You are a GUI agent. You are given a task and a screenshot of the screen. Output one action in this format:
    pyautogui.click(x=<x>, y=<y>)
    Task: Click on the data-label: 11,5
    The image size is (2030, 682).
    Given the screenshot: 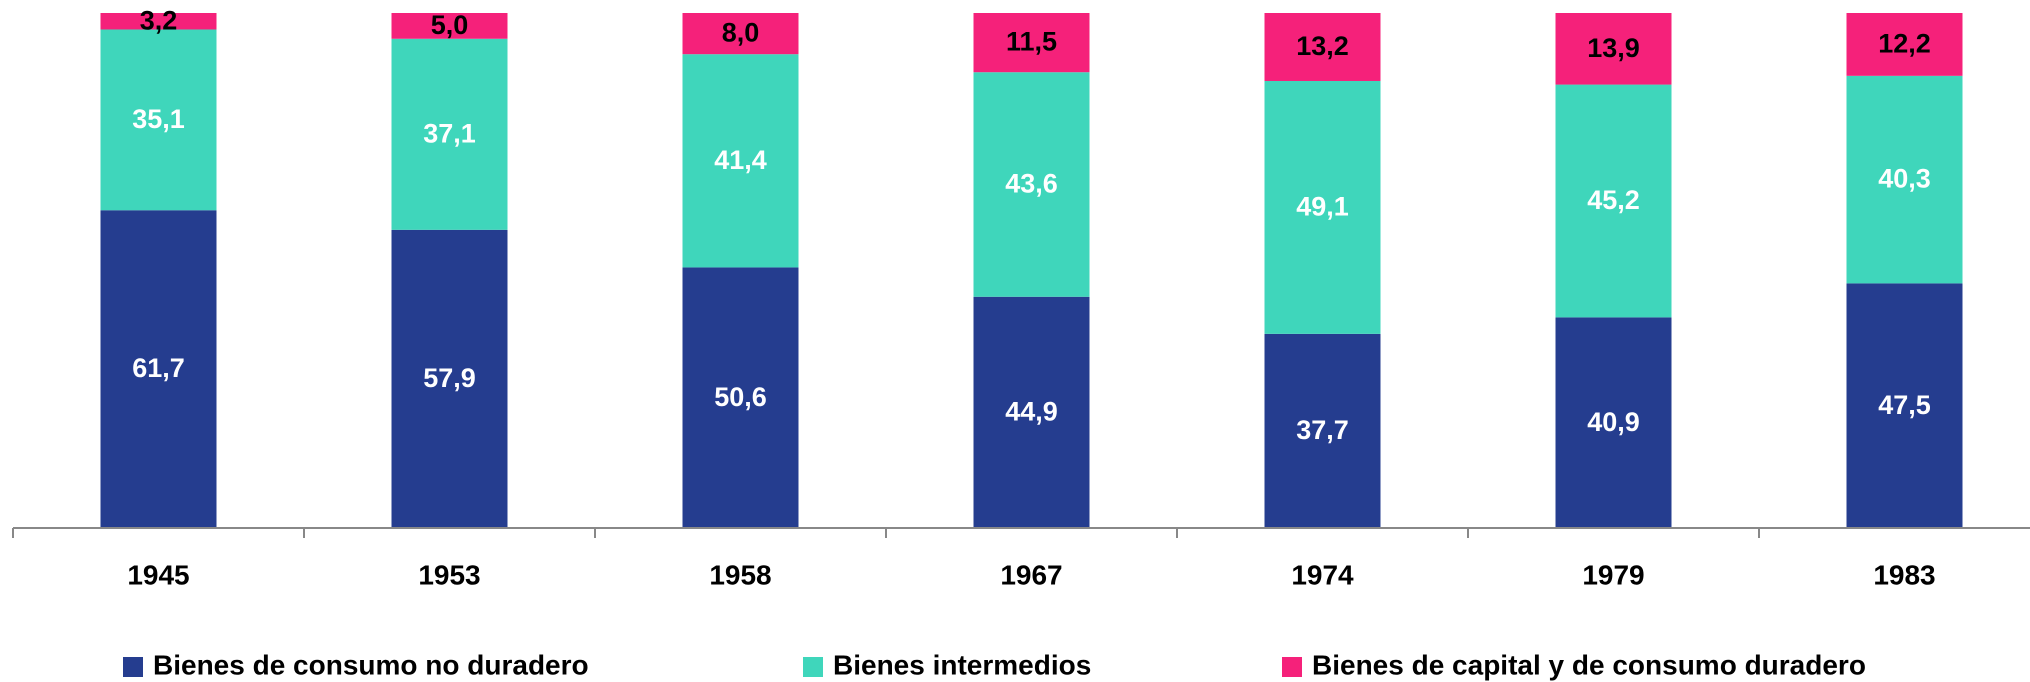 What is the action you would take?
    pyautogui.click(x=1031, y=42)
    